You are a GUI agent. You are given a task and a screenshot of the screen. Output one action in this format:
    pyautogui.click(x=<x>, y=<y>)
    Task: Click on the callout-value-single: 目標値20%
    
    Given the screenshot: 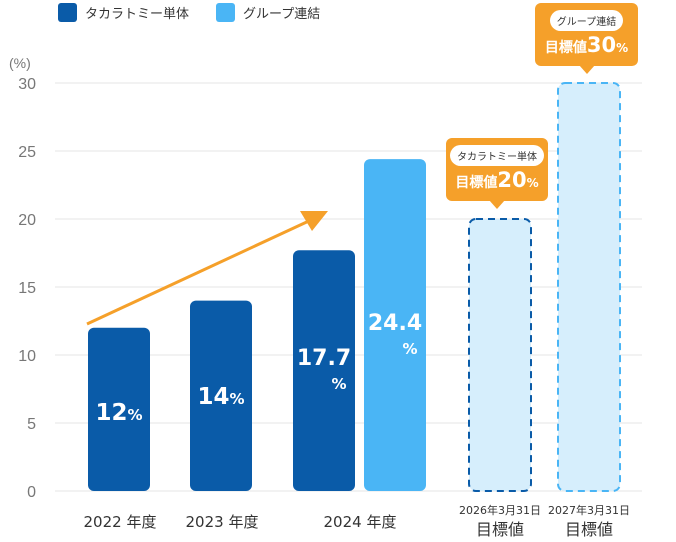 What is the action you would take?
    pyautogui.click(x=497, y=180)
    